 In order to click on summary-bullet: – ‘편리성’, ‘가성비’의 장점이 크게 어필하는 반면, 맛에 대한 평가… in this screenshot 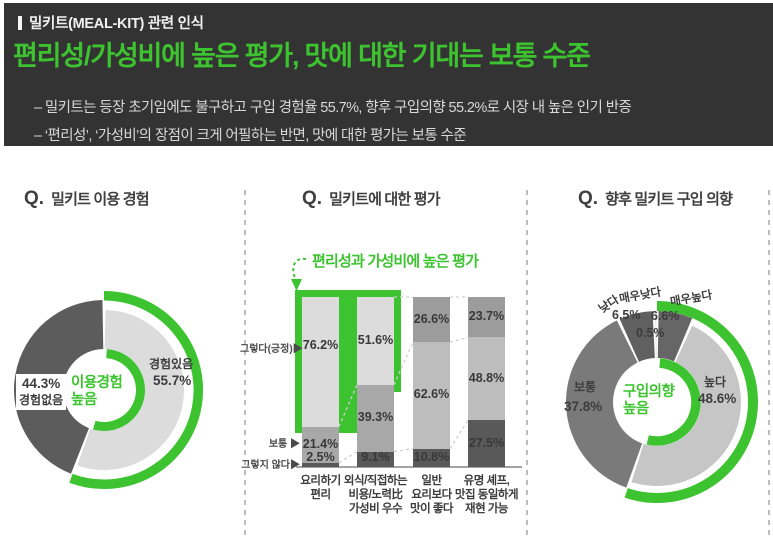, I will do `click(250, 136)`.